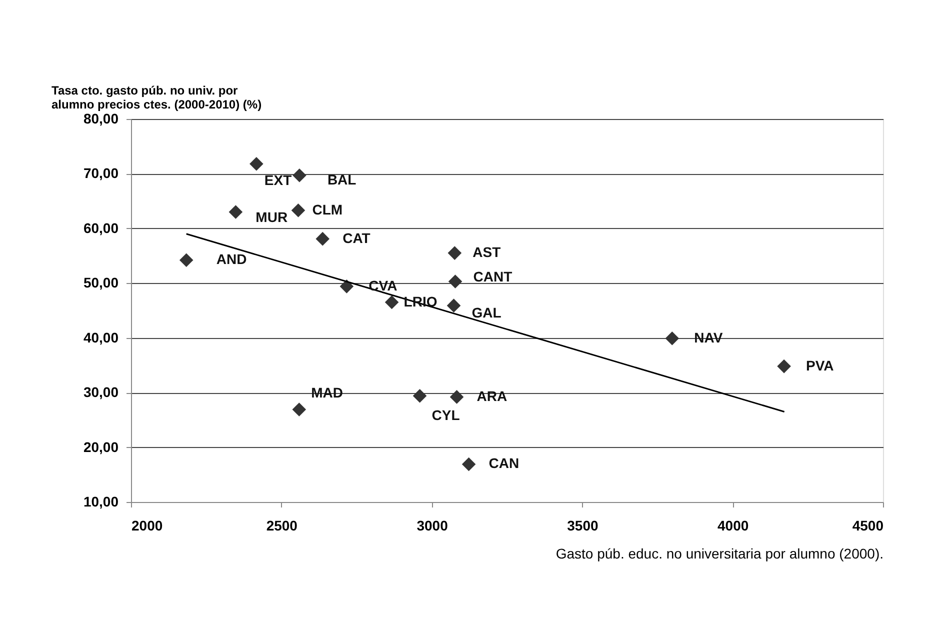  I want to click on x-tick-label: 3000, so click(432, 526).